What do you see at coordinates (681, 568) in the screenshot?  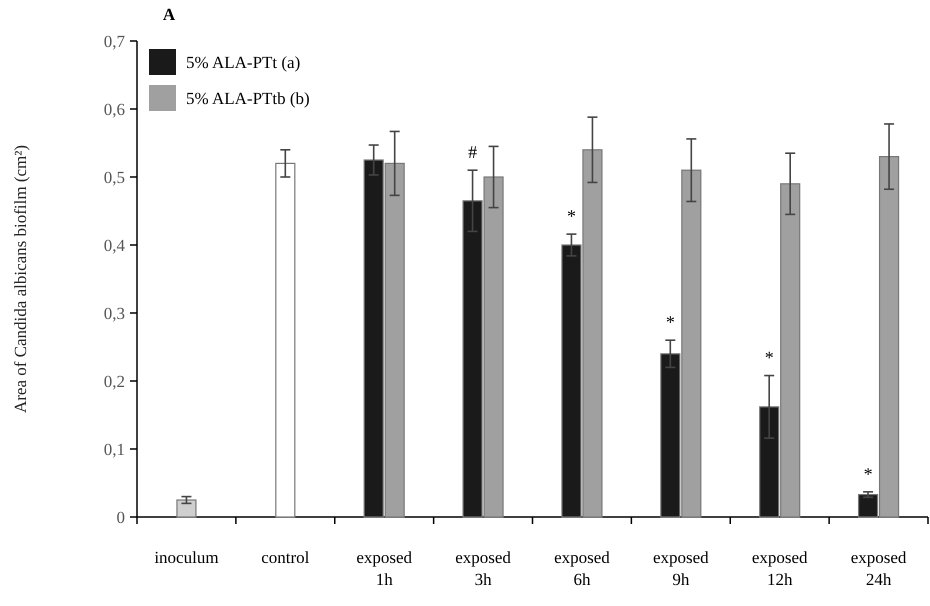 I see `x-tick-label: exposed 9h` at bounding box center [681, 568].